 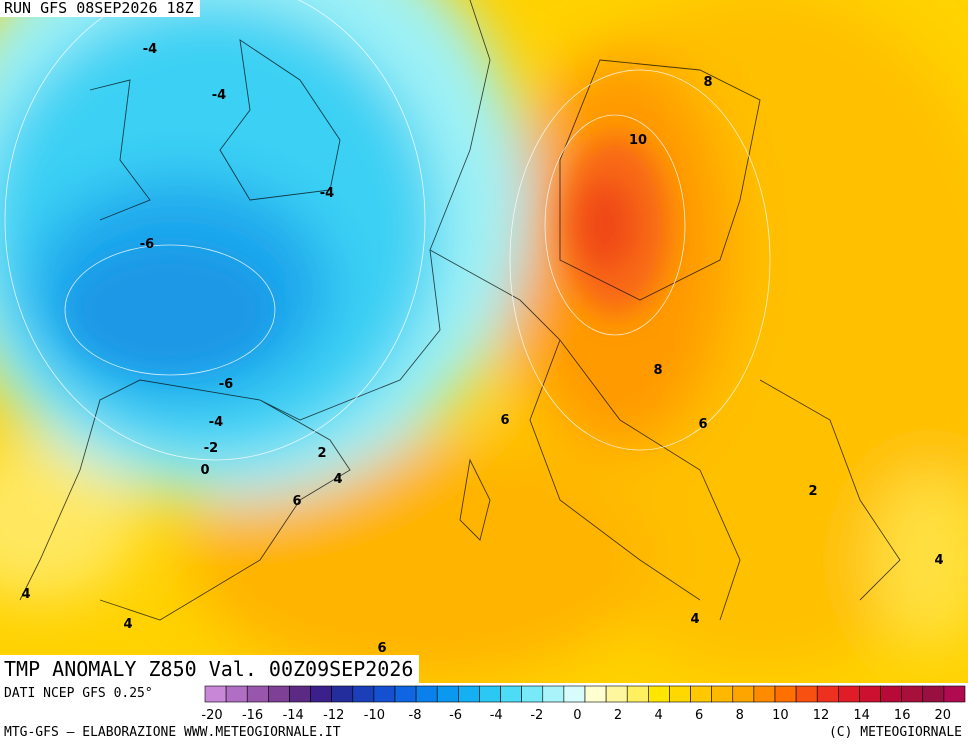 What do you see at coordinates (943, 715) in the screenshot?
I see `colorbar-tick-label: 20` at bounding box center [943, 715].